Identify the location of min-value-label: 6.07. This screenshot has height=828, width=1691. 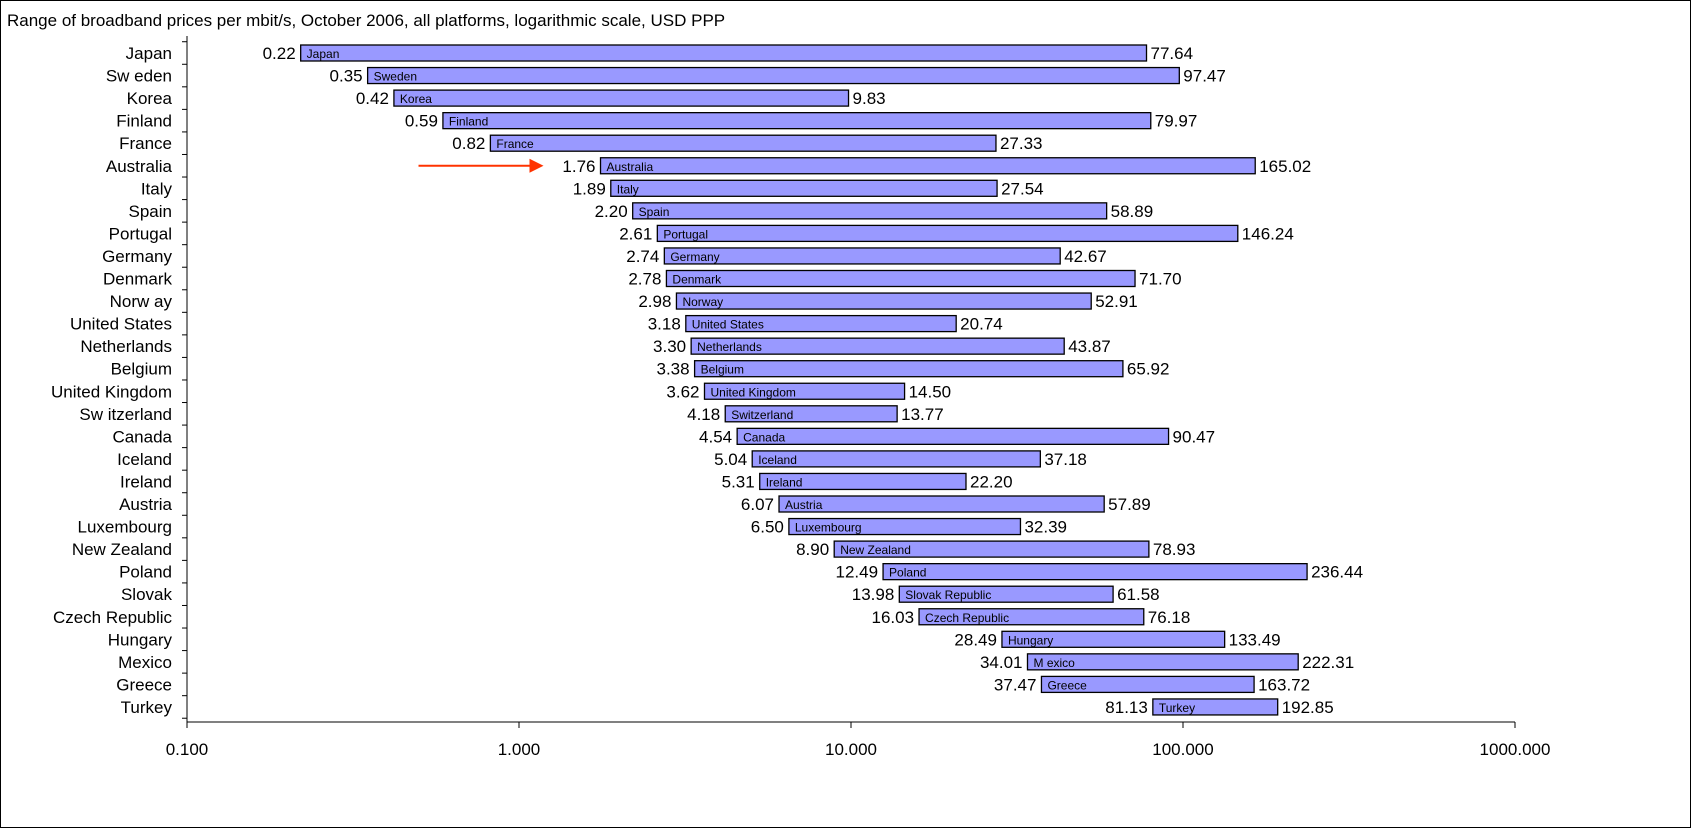
(757, 504).